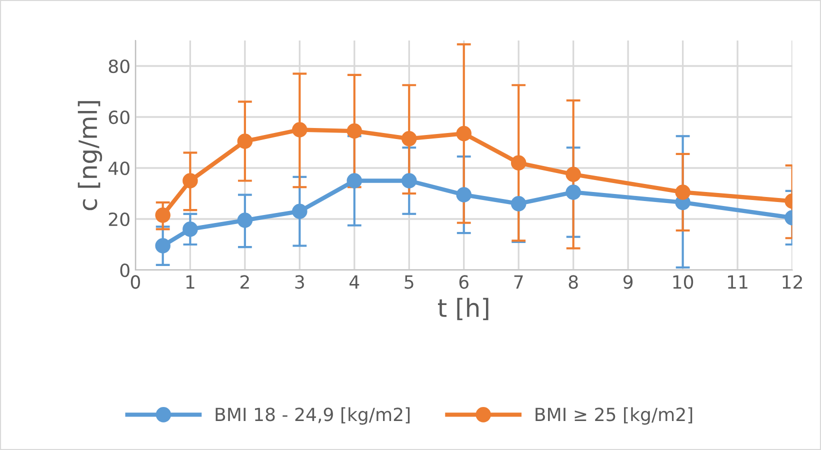 This screenshot has height=450, width=821. Describe the element at coordinates (299, 282) in the screenshot. I see `x-tick-label: 3` at that location.